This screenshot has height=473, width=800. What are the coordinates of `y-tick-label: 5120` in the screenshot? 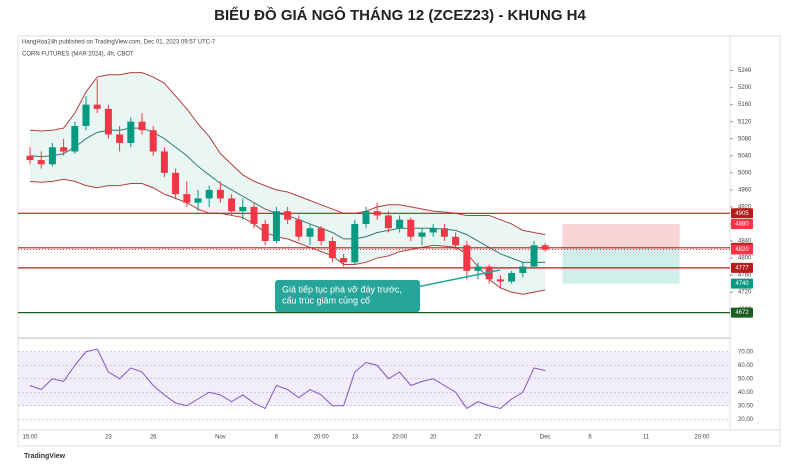 It's located at (745, 122).